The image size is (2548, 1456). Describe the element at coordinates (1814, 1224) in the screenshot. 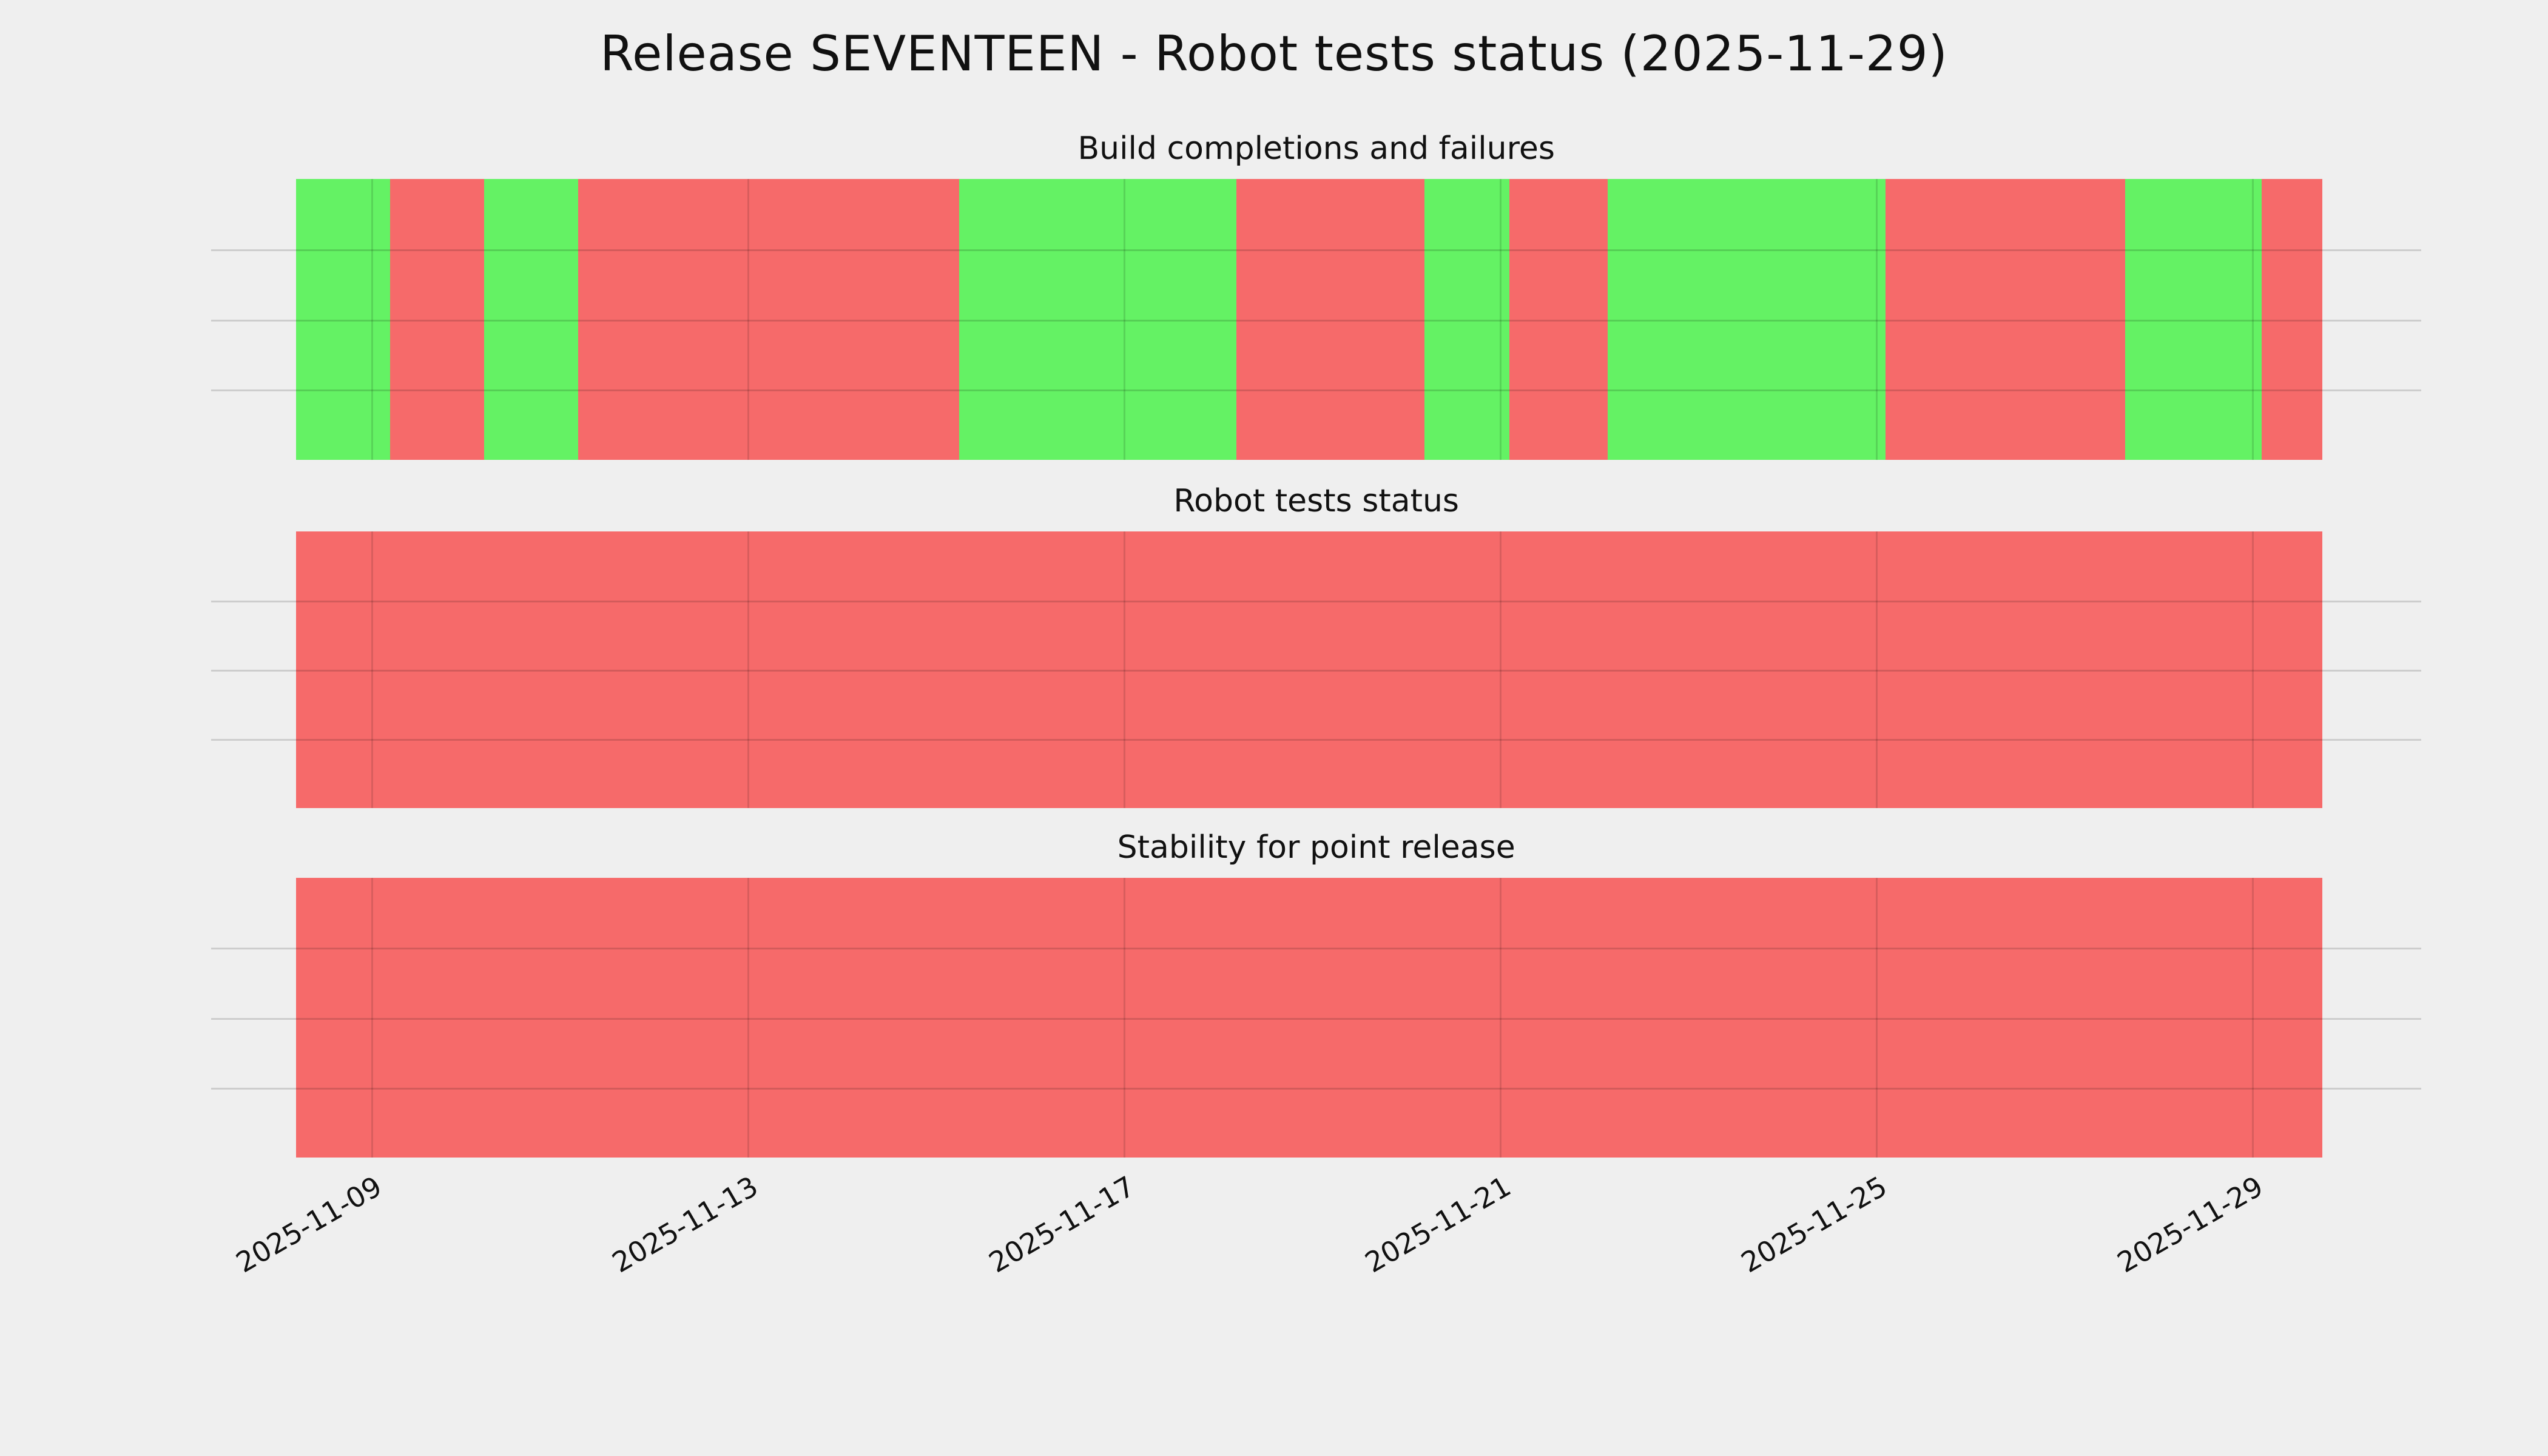

I see `x-tick-label: 2025-11-25` at that location.